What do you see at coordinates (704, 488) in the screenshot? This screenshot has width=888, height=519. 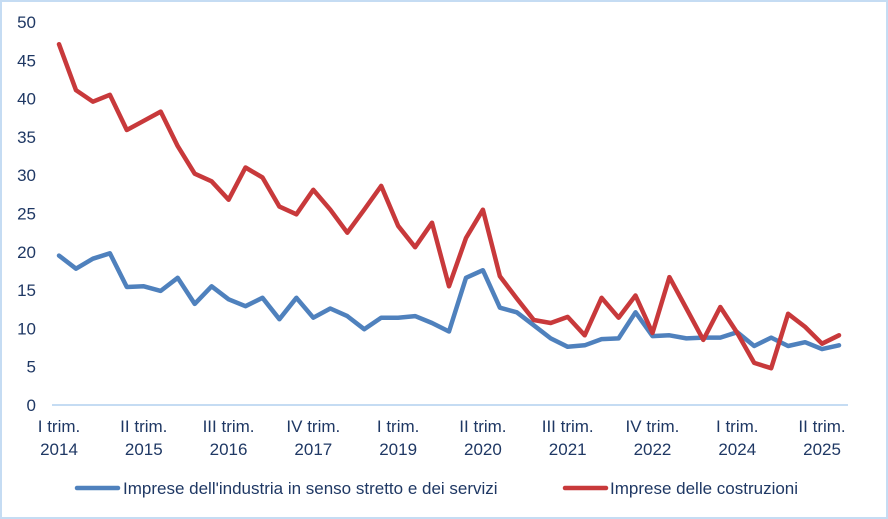 I see `legend-label: Imprese delle costruzioni` at bounding box center [704, 488].